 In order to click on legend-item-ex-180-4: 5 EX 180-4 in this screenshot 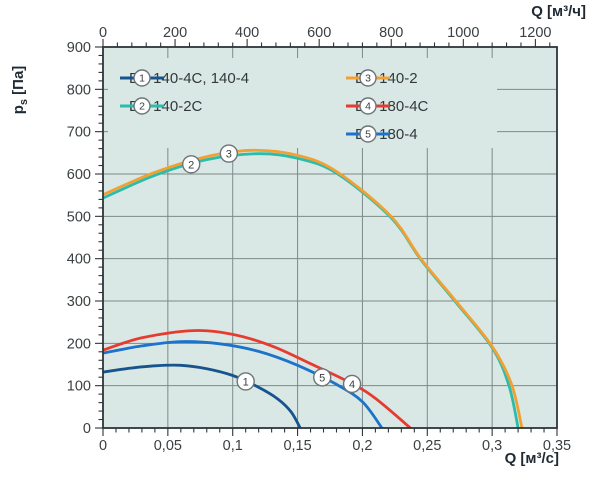, I will do `click(381, 134)`.